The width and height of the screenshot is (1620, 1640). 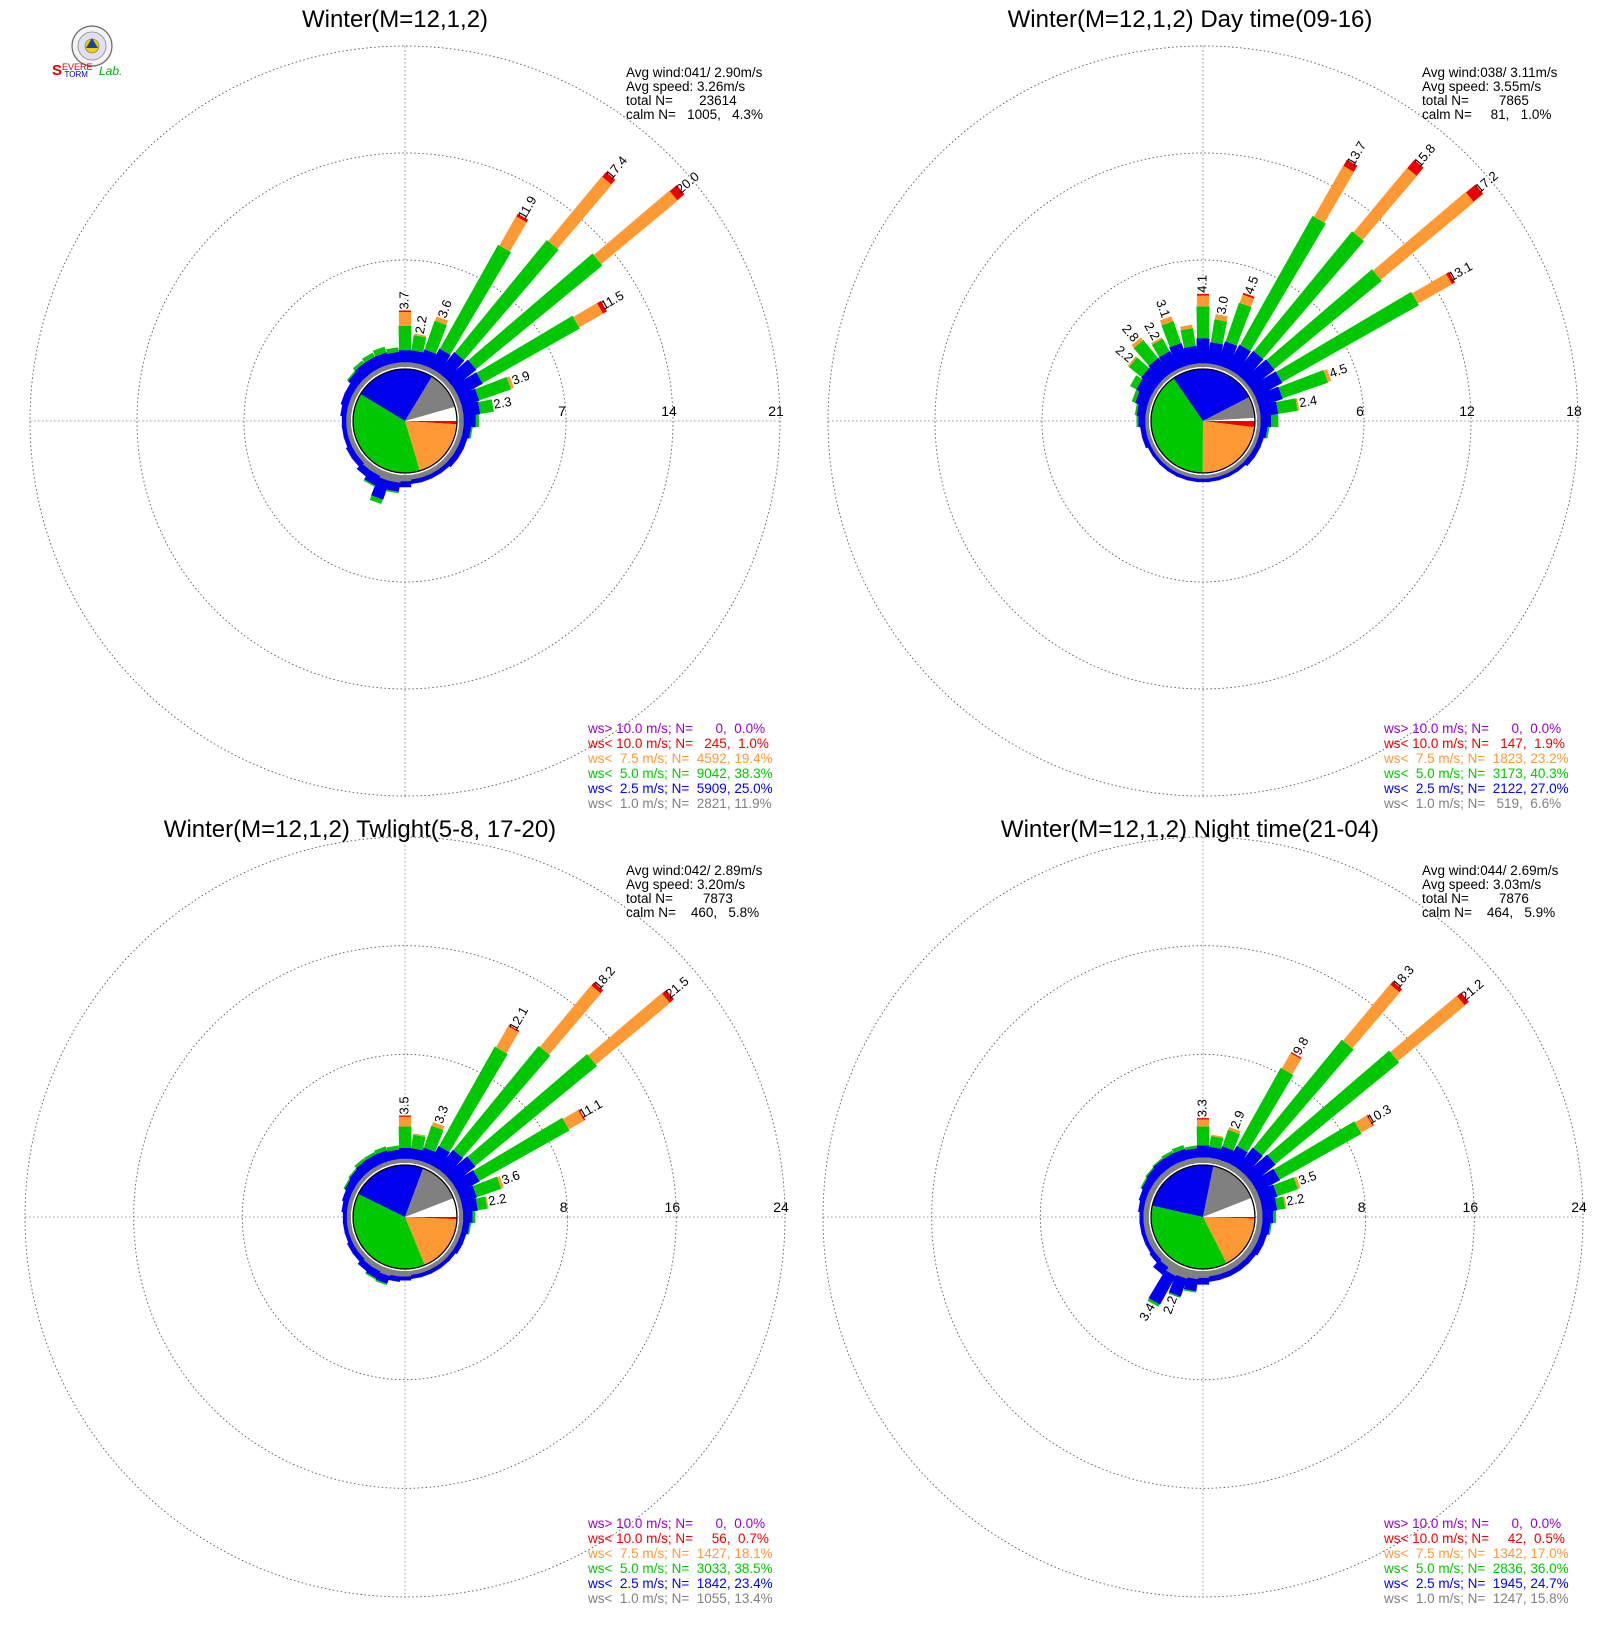 I want to click on legend-entry: ws< 2.5 m/s; N= 1945, 24.7%, so click(x=1476, y=1583).